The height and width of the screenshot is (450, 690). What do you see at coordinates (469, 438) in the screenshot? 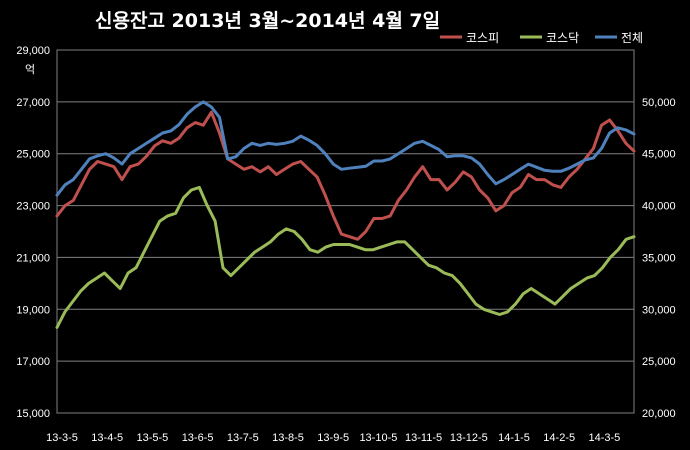
I see `x-tick-label: 13-12-5` at bounding box center [469, 438].